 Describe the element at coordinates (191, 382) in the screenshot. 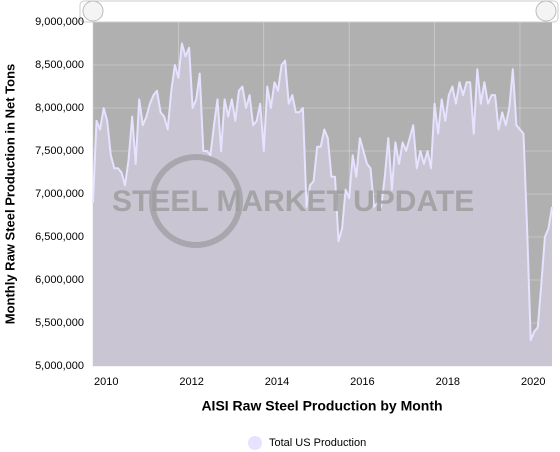

I see `x-tick-label: 2012` at that location.